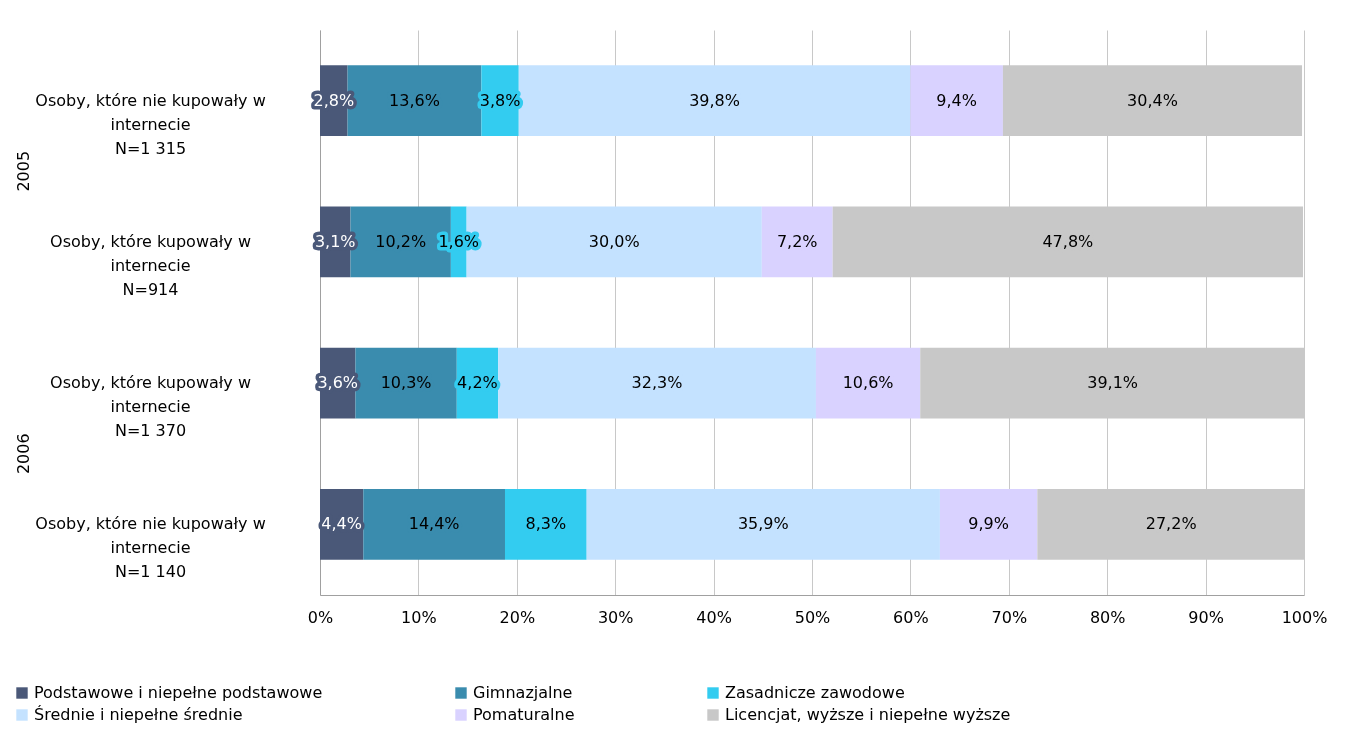 The width and height of the screenshot is (1359, 741). What do you see at coordinates (1009, 617) in the screenshot?
I see `x-tick-label: 70%` at bounding box center [1009, 617].